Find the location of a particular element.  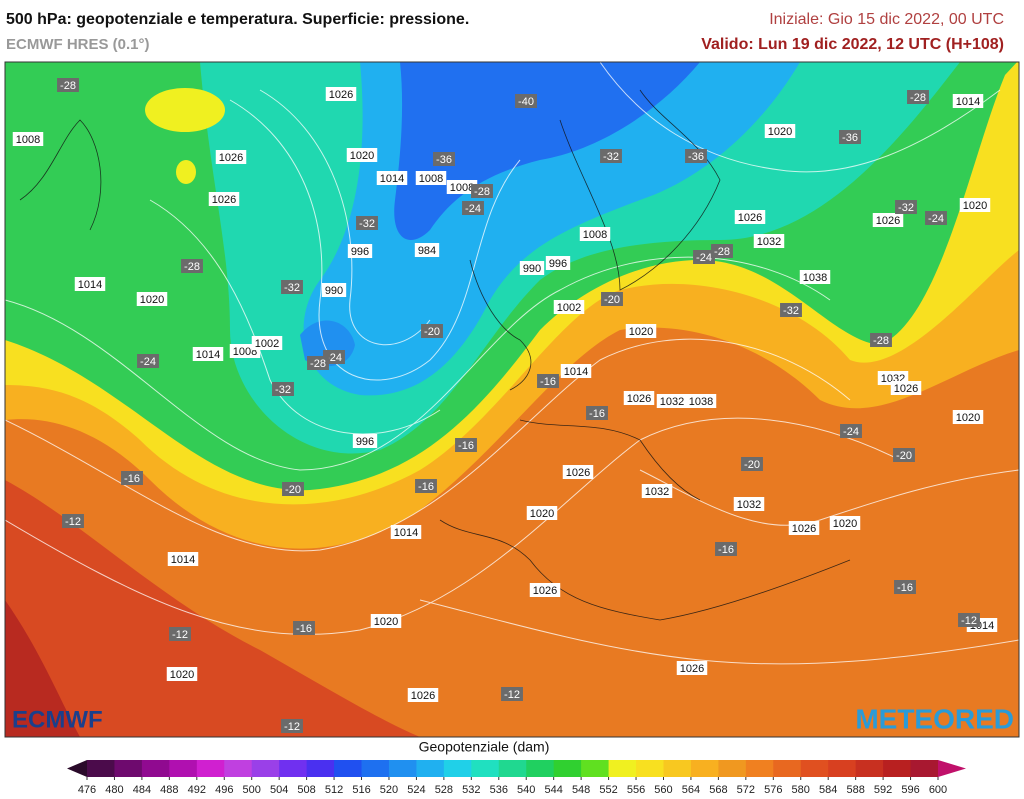

pressure-label: 990 is located at coordinates (334, 291).